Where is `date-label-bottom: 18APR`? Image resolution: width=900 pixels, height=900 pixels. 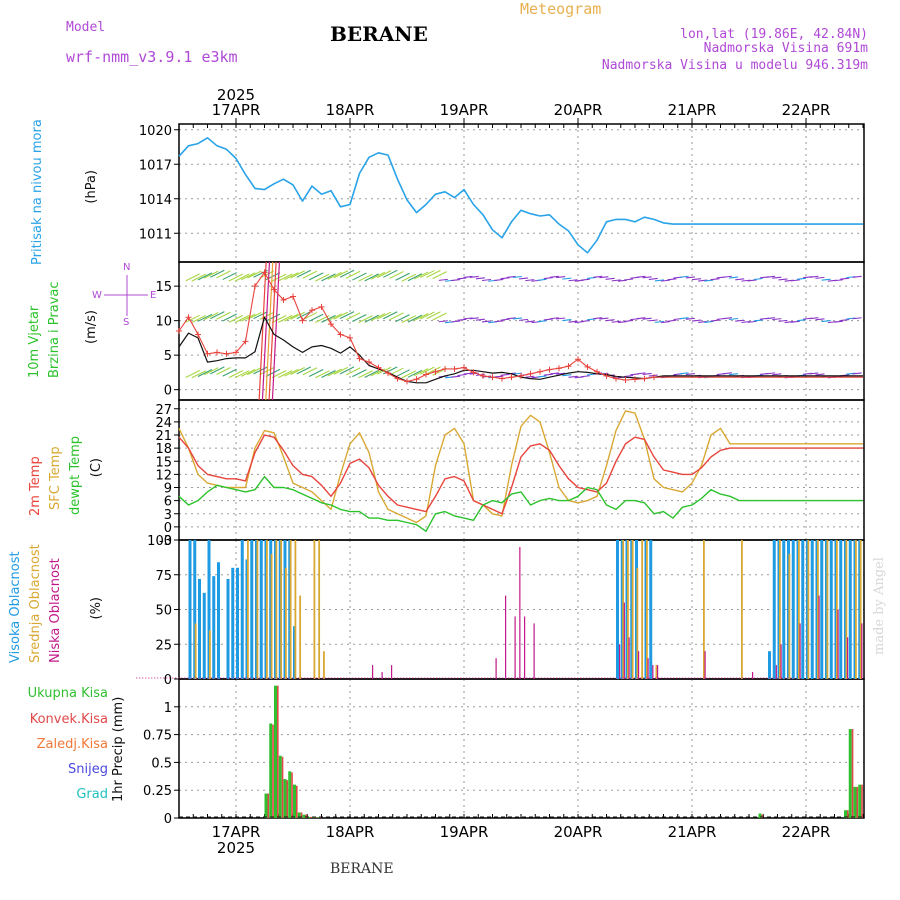
date-label-bottom: 18APR is located at coordinates (350, 832).